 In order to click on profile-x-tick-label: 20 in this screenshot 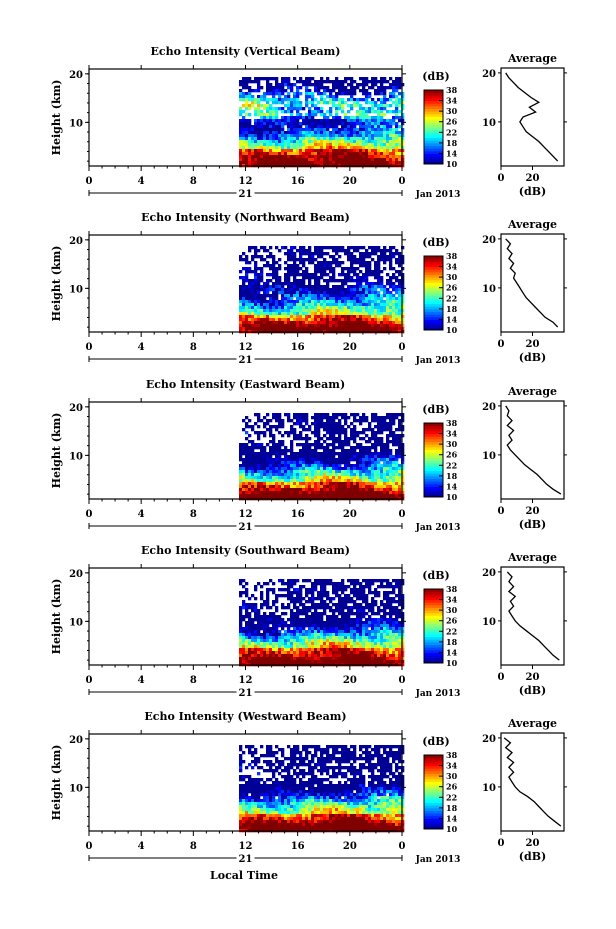, I will do `click(533, 511)`.